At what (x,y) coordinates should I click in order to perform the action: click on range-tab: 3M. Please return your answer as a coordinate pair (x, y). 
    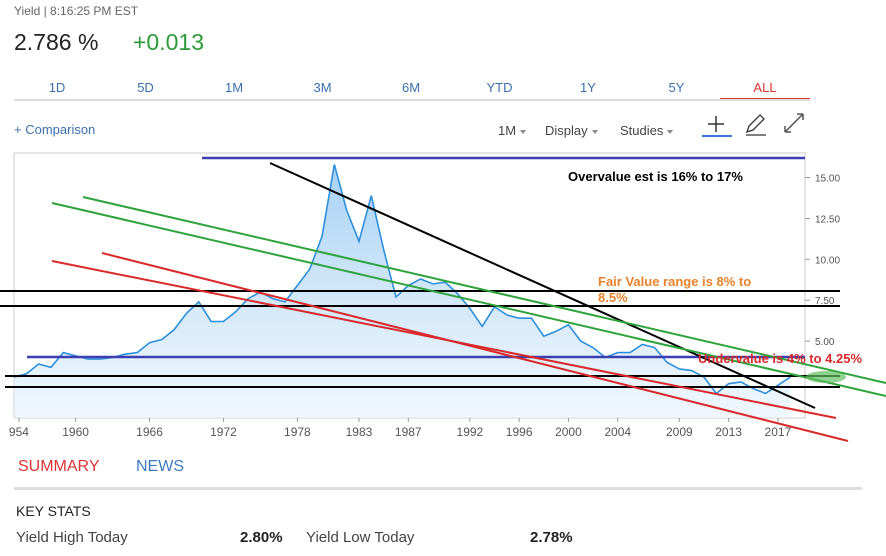
    Looking at the image, I should click on (322, 87).